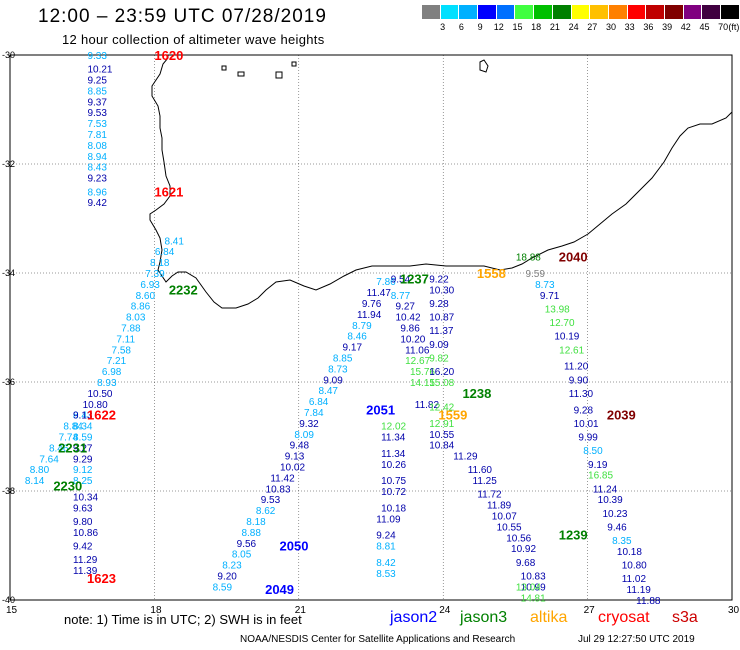  I want to click on wave-height-value: 9.71, so click(550, 296).